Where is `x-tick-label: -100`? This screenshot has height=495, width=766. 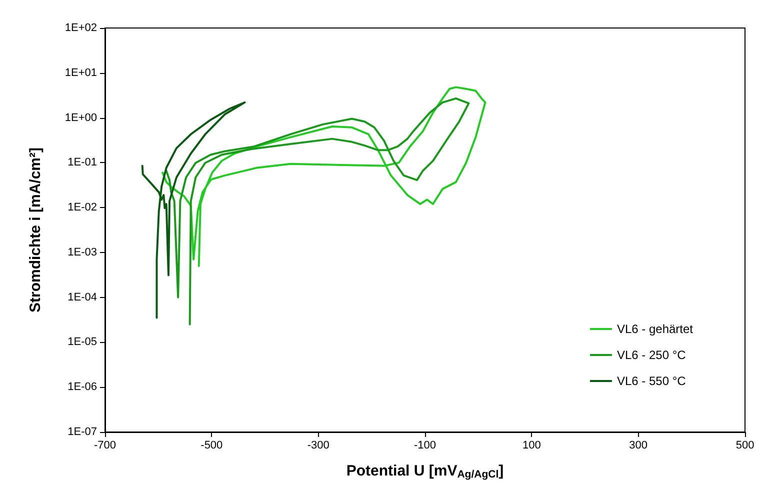 x-tick-label: -100 is located at coordinates (425, 446).